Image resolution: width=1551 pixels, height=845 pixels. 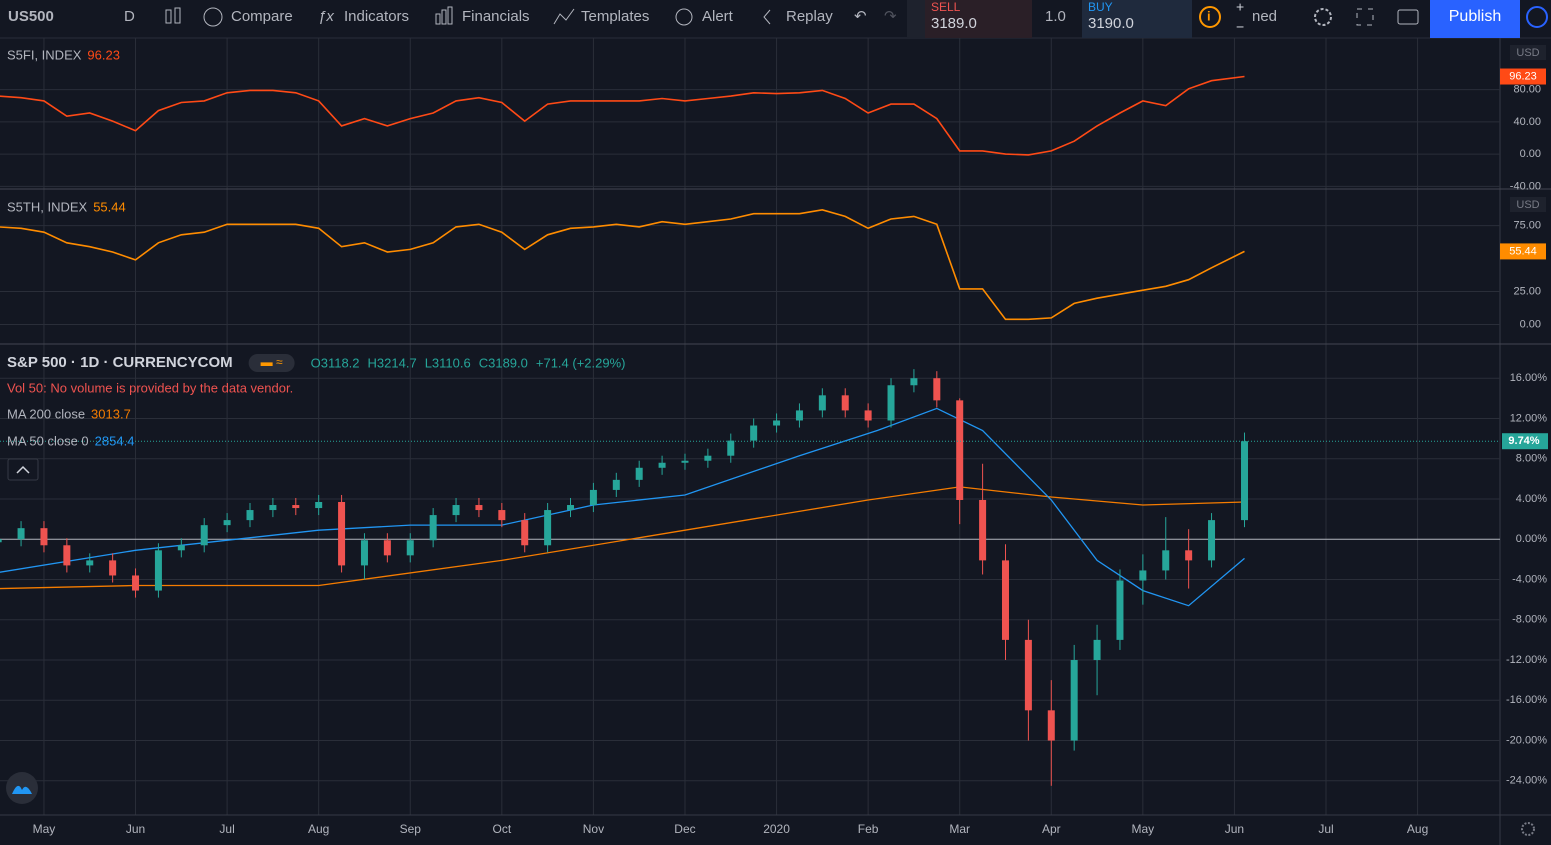 What do you see at coordinates (684, 829) in the screenshot?
I see `time-tick-label: Dec` at bounding box center [684, 829].